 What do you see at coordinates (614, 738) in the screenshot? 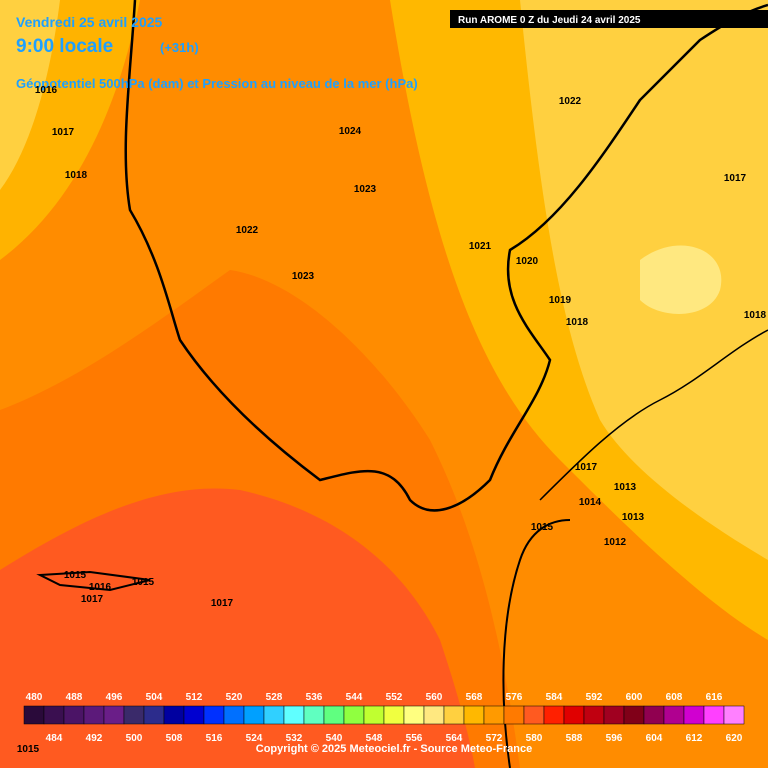
I see `legend-label: 596` at bounding box center [614, 738].